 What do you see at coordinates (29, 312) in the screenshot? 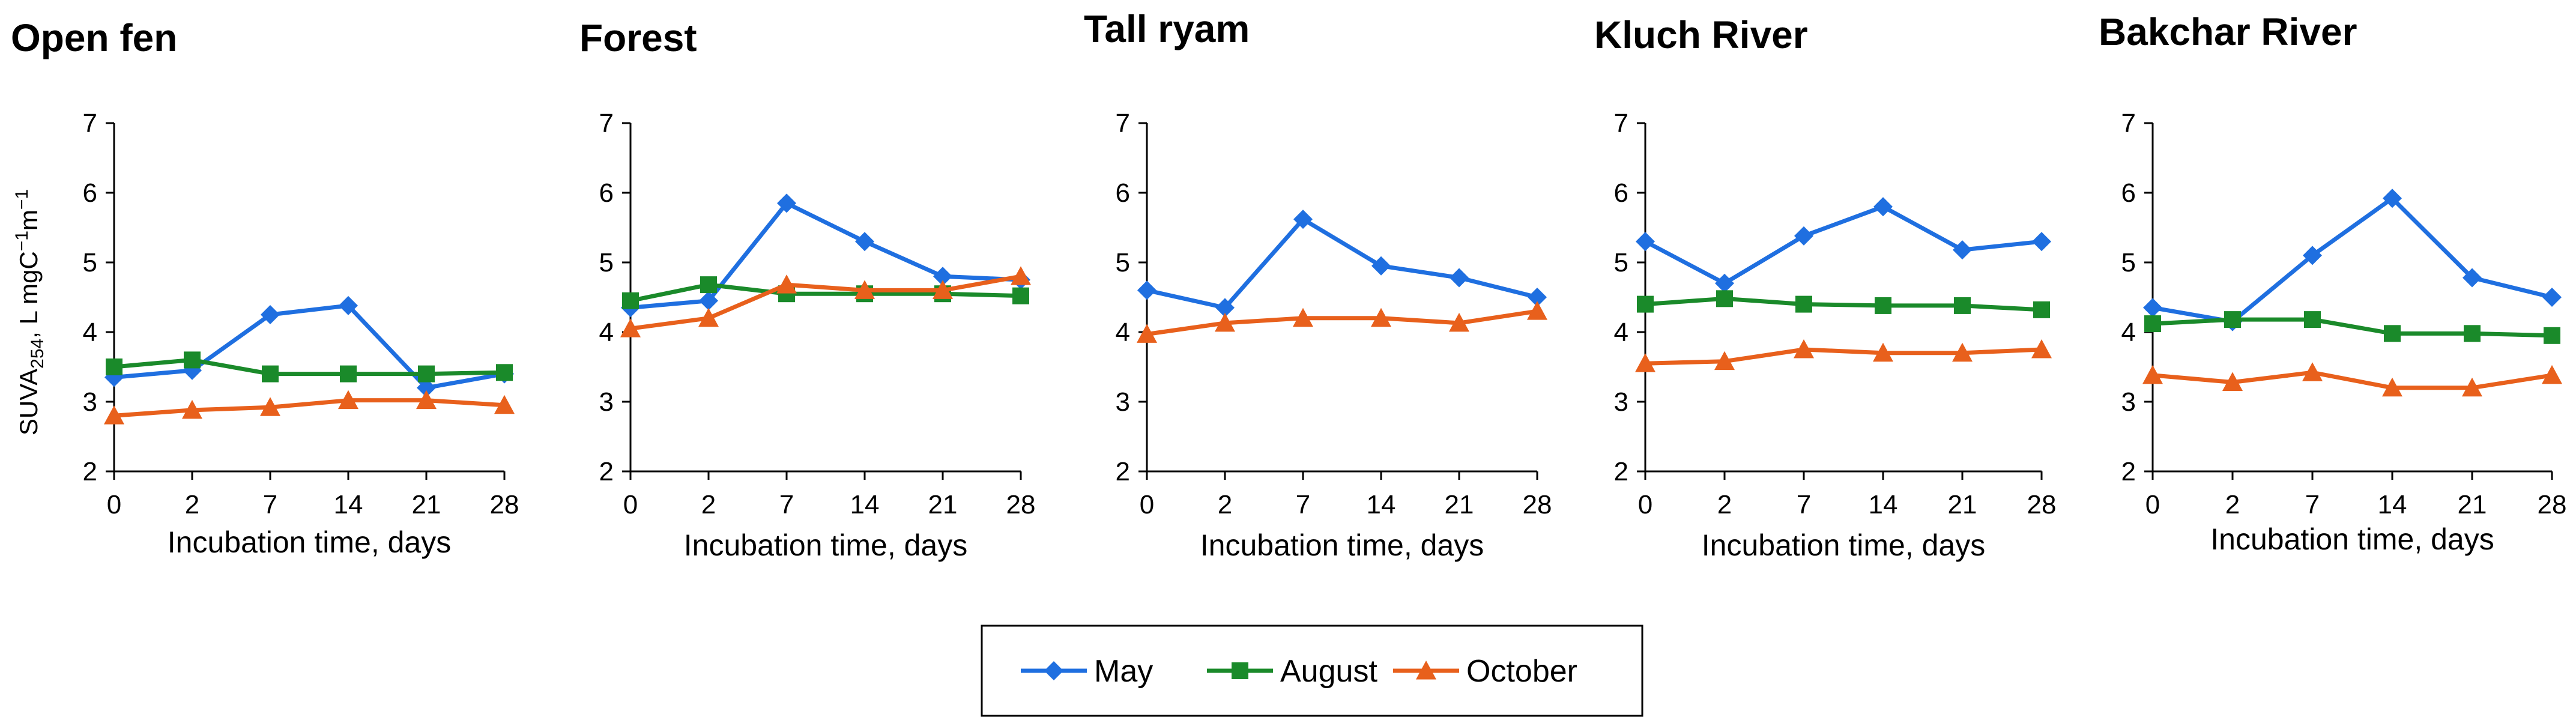
I see `y-axis-label: SUVA254, L mgC−1m−1` at bounding box center [29, 312].